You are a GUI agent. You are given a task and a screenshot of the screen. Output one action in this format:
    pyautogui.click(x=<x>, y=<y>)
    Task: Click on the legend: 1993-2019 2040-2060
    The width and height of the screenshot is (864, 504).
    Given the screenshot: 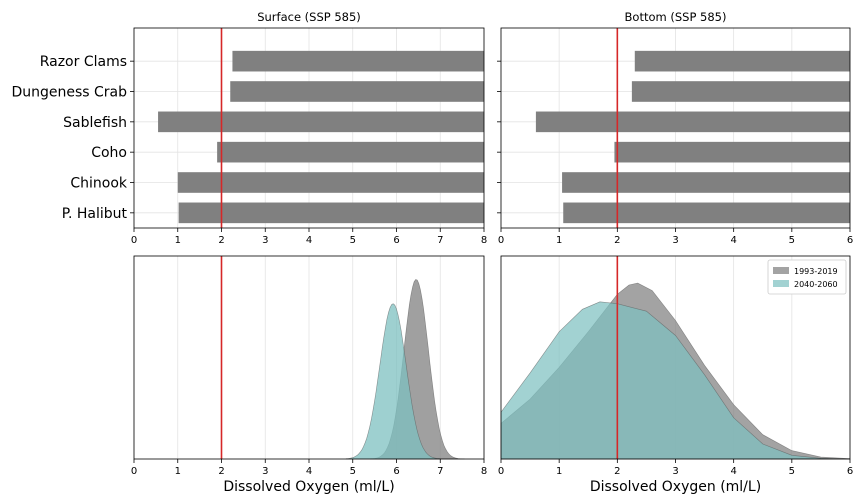 What is the action you would take?
    pyautogui.click(x=807, y=277)
    